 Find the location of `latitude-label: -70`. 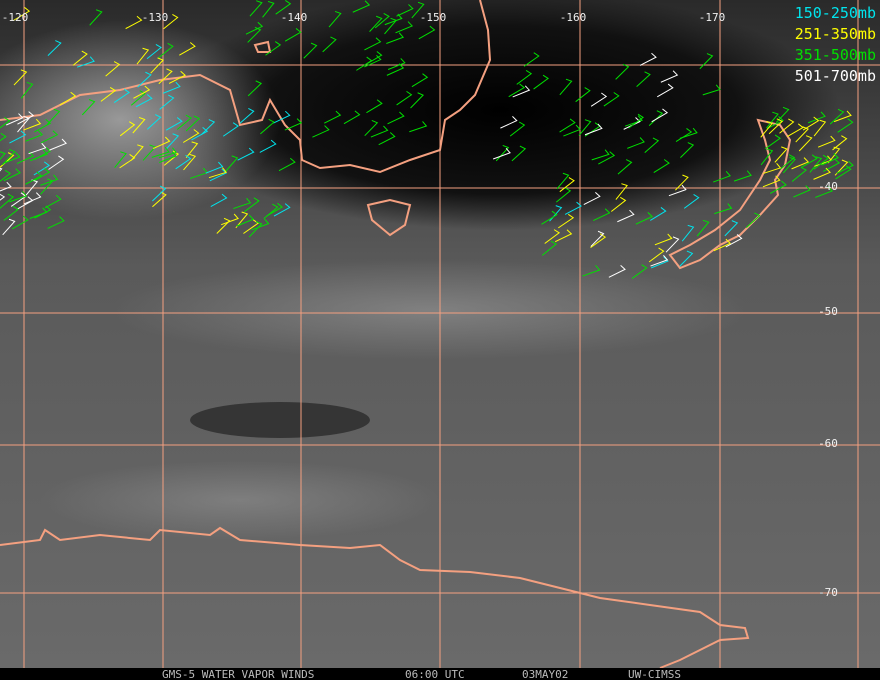

latitude-label: -70 is located at coordinates (828, 592).